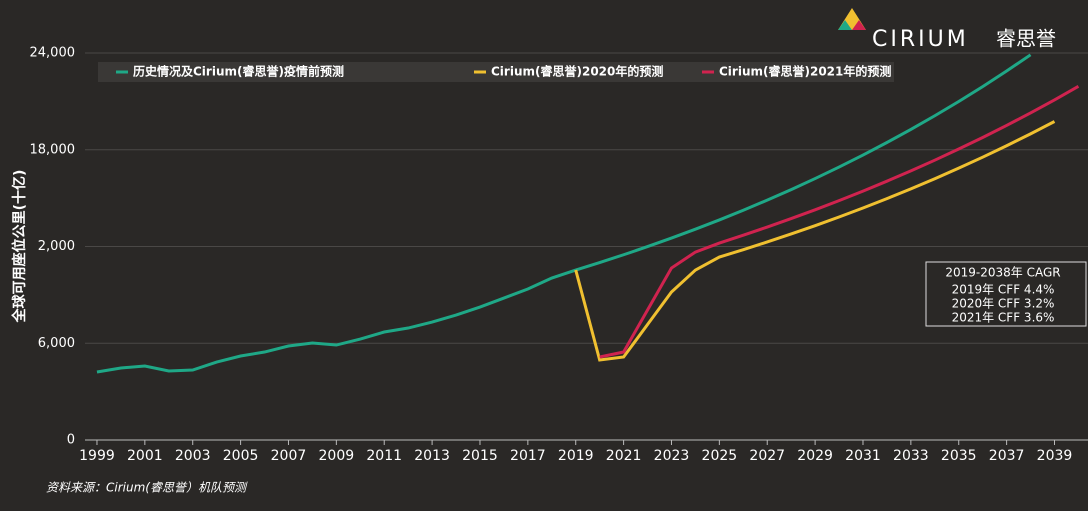  Describe the element at coordinates (147, 488) in the screenshot. I see `source: 资料来源：Cirium(睿思誉）机队预测` at that location.